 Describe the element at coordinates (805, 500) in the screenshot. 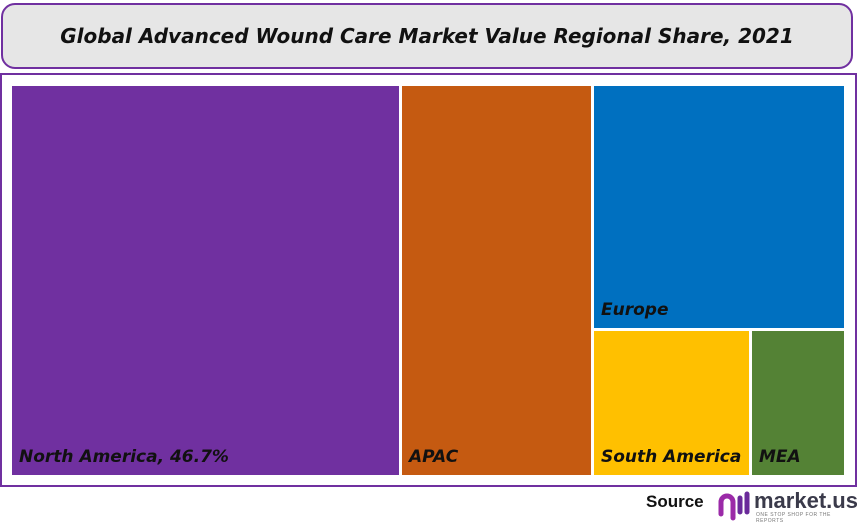

I see `logo-text: market.us` at that location.